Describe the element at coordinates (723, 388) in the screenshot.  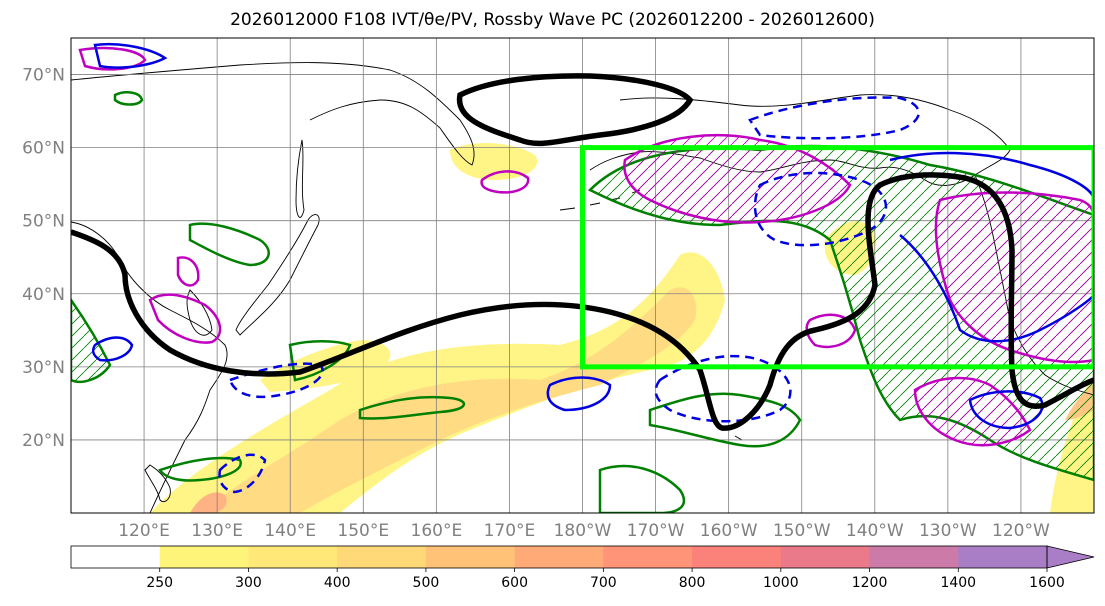
I see `blue-dashed-sub` at that location.